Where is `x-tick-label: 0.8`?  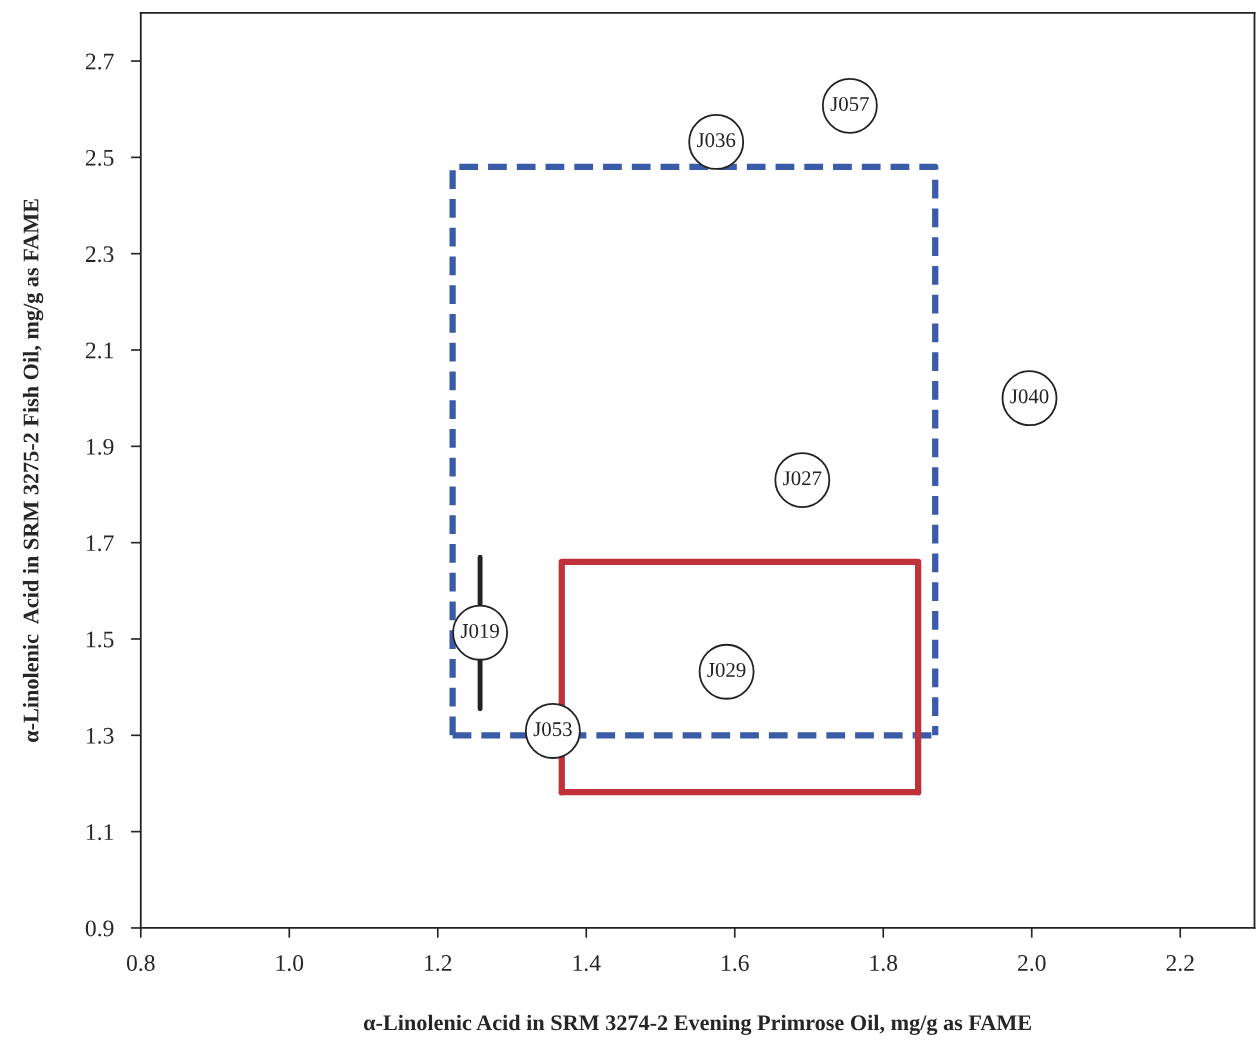 x-tick-label: 0.8 is located at coordinates (140, 963).